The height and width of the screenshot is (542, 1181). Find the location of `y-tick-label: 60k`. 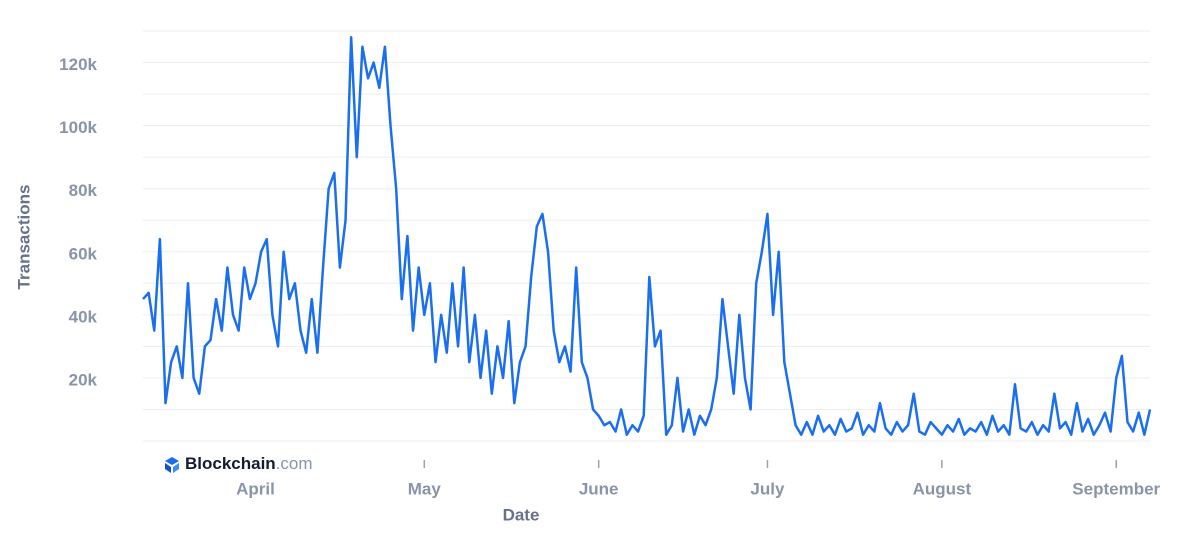

y-tick-label: 60k is located at coordinates (83, 253).